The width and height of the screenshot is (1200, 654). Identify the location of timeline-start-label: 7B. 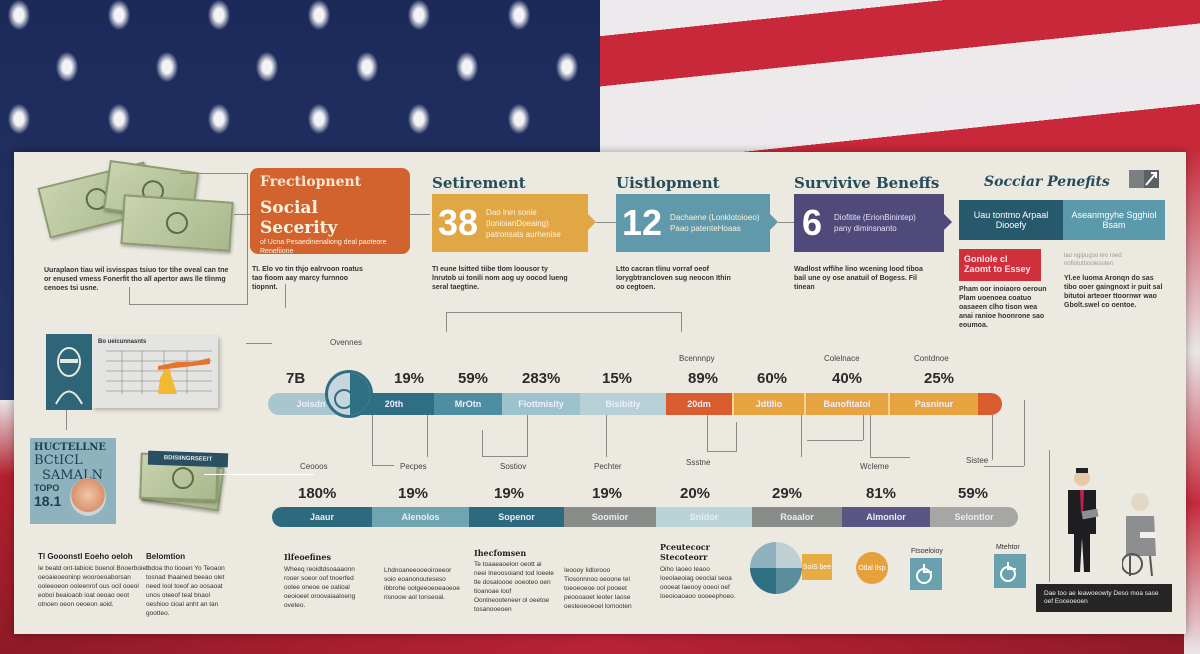
(296, 378).